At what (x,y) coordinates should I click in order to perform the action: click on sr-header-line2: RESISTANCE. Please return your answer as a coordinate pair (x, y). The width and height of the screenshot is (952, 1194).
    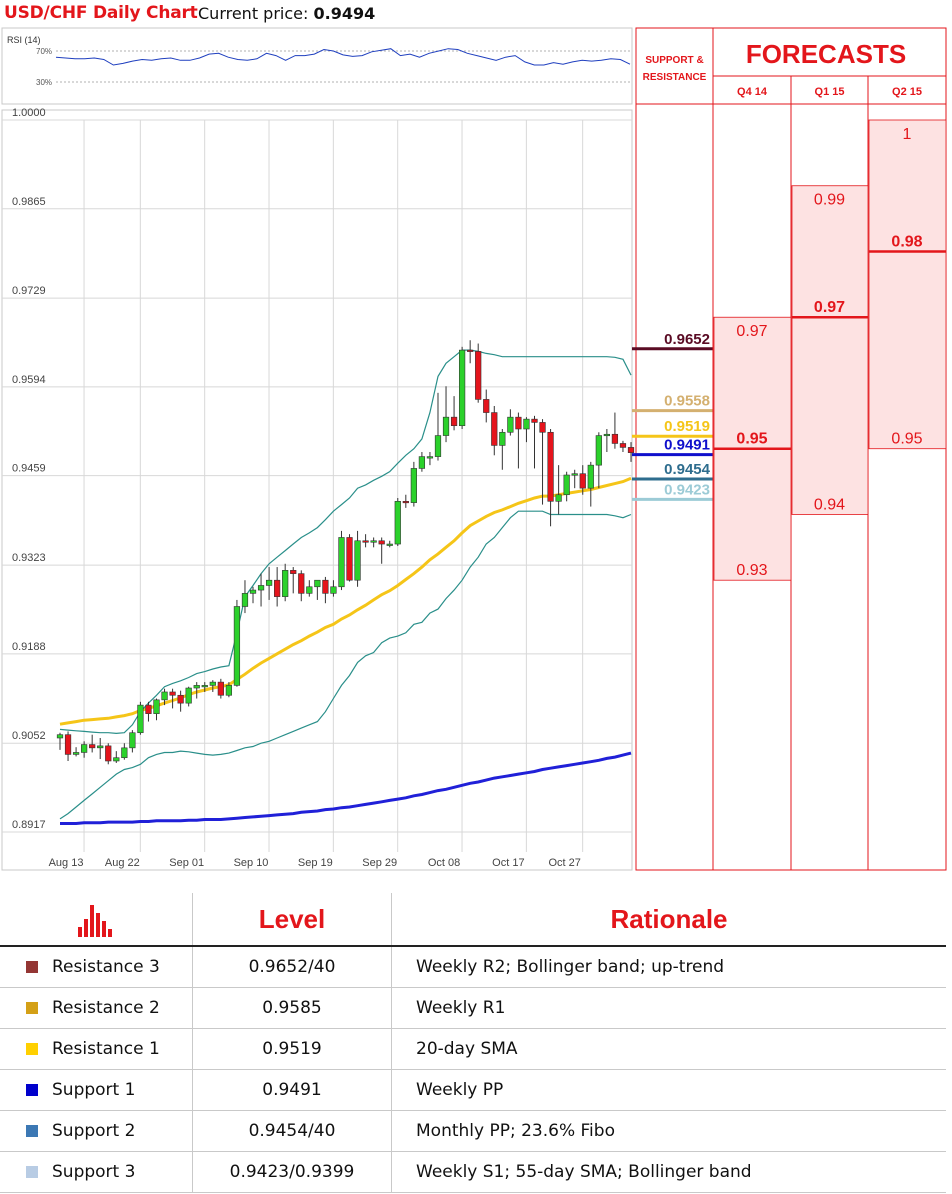
    Looking at the image, I should click on (675, 77).